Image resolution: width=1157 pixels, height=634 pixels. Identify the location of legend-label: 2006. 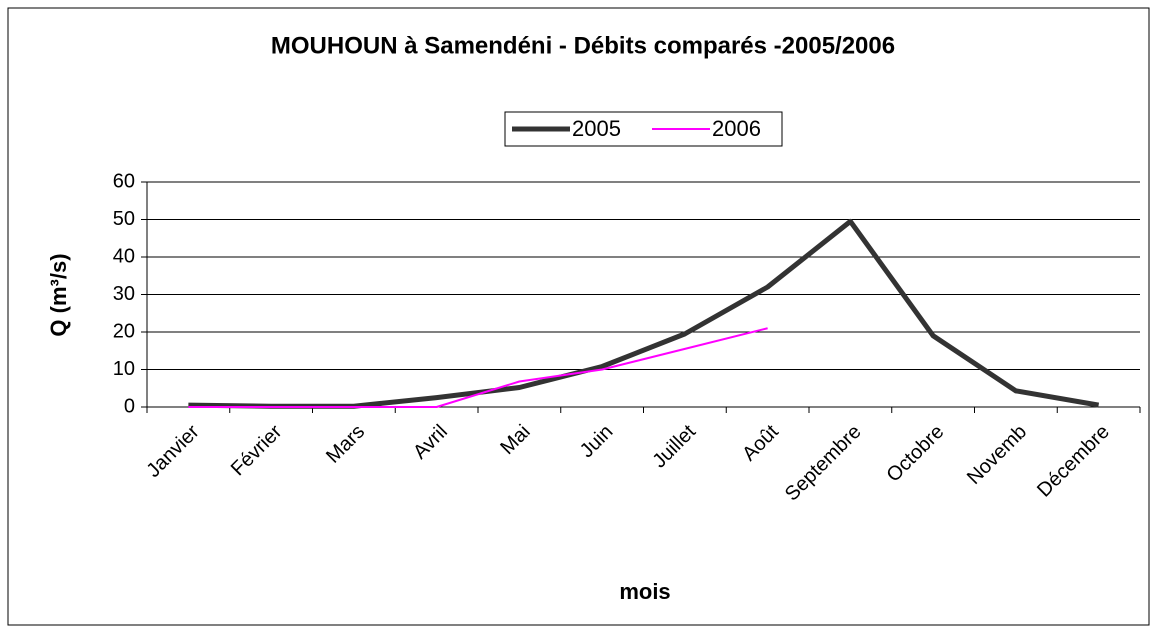
(736, 128).